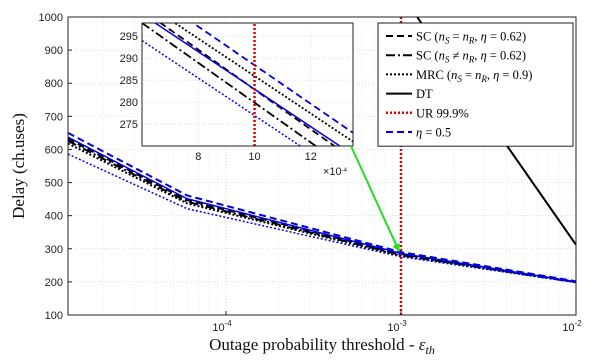  I want to click on inset-y-tick-label: 275, so click(129, 125).